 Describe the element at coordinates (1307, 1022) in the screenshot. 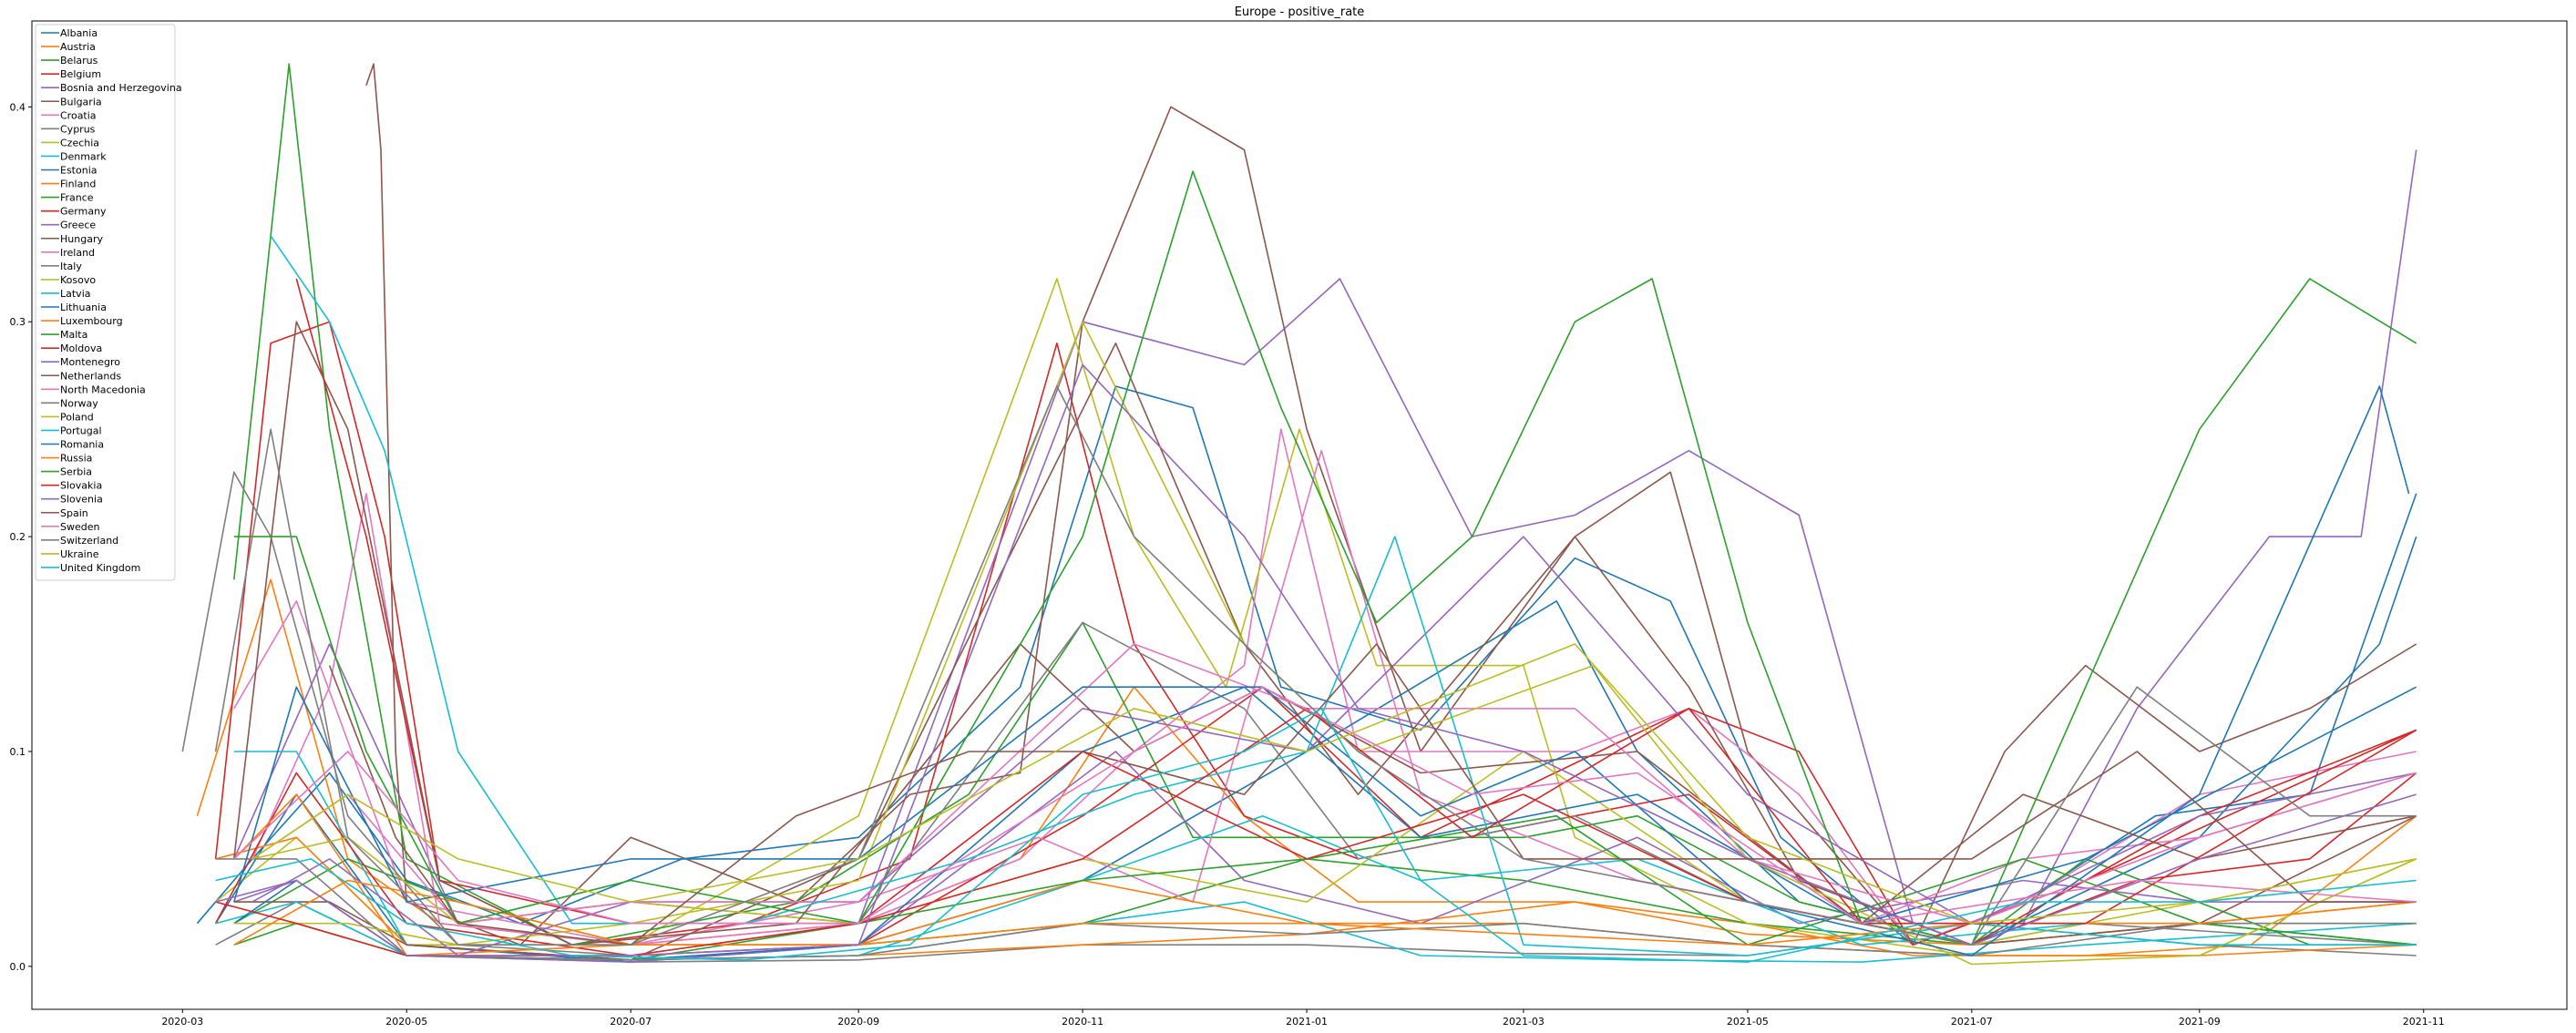

I see `x-tick-label: 2021-01` at that location.